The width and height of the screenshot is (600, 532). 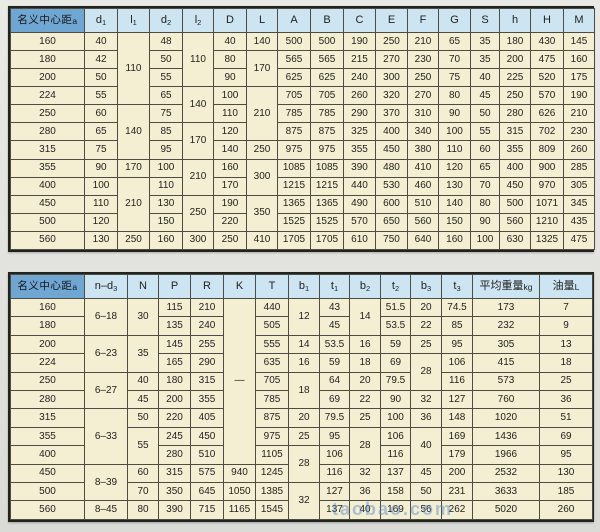 I want to click on data-cell: 135, so click(x=174, y=326).